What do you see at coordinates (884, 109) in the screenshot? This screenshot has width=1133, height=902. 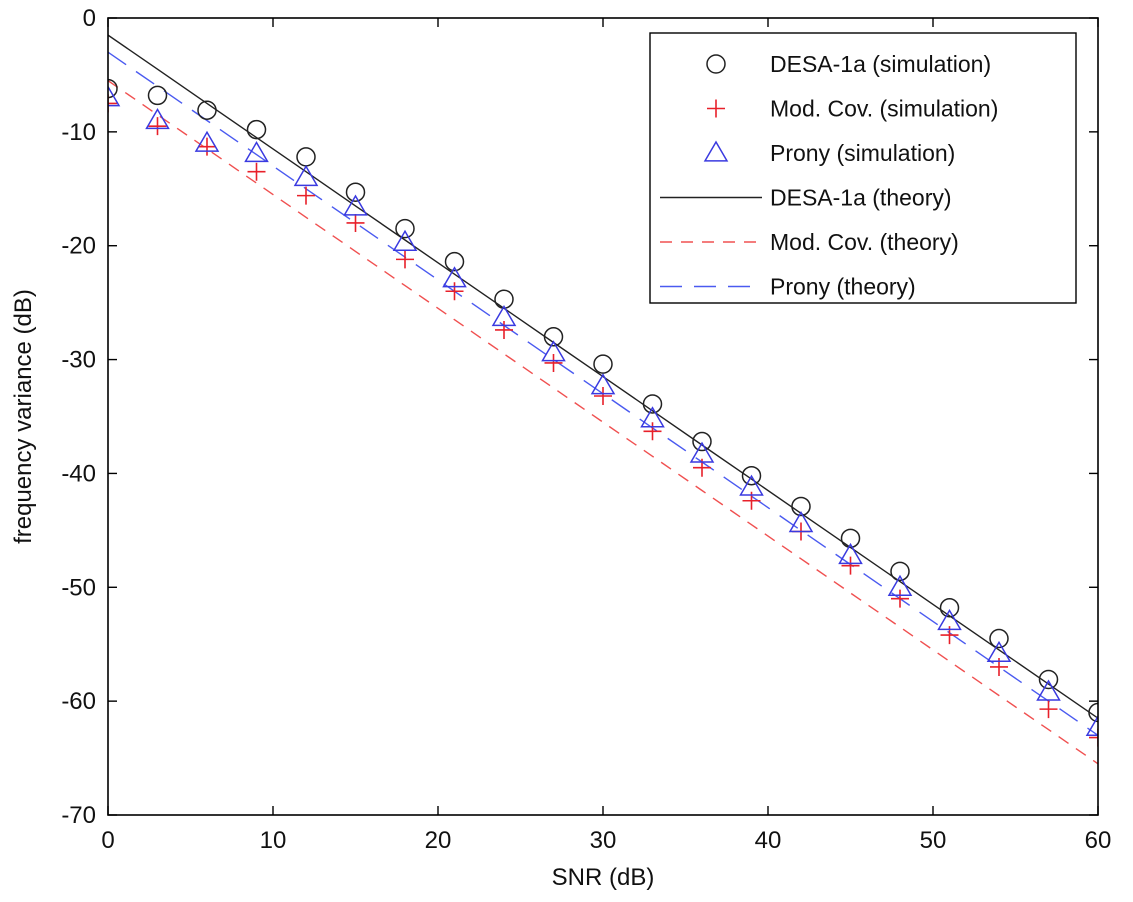 I see `legend-label: Mod. Cov. (simulation)` at bounding box center [884, 109].